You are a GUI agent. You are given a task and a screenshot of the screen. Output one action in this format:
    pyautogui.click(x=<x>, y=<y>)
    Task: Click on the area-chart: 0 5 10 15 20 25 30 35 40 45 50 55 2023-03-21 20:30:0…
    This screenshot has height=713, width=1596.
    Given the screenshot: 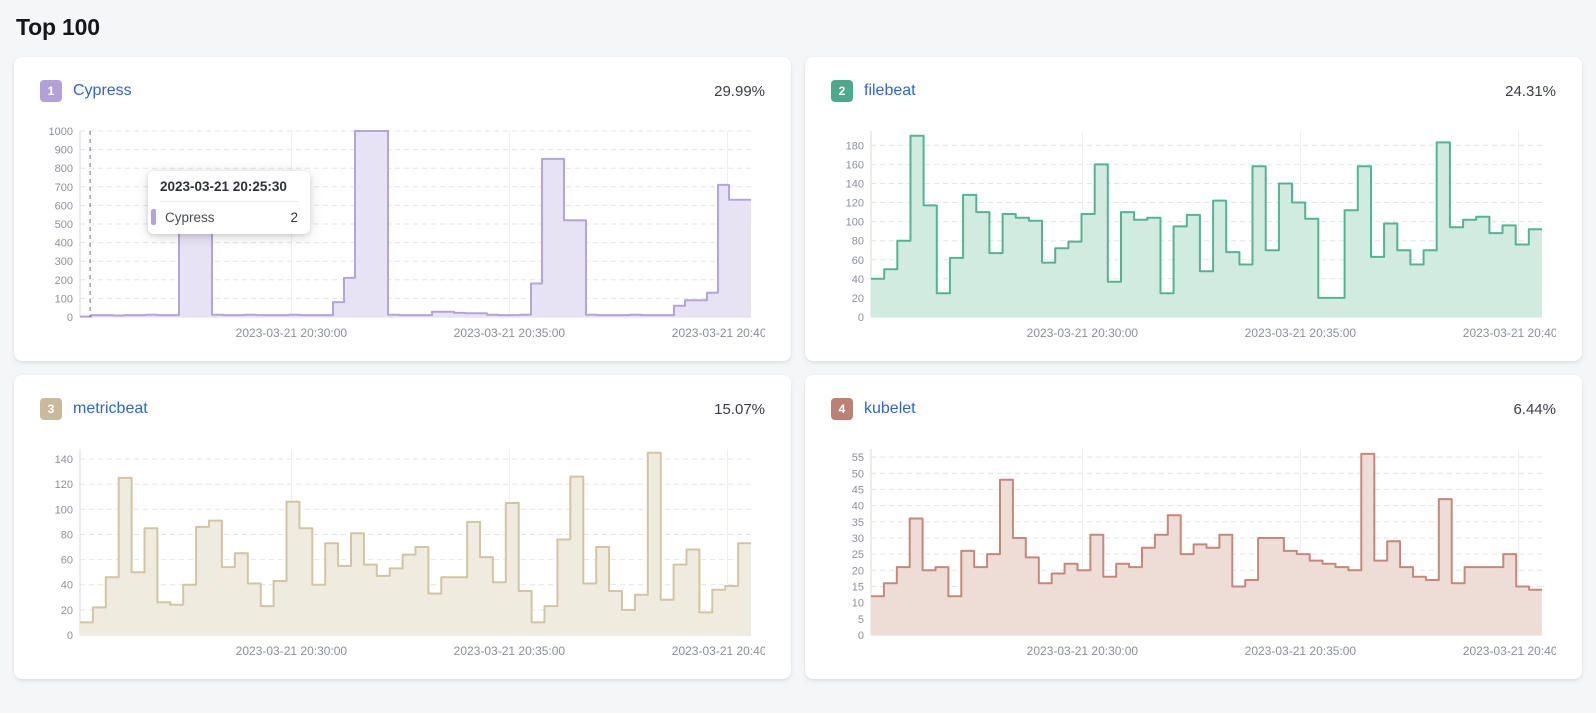 What is the action you would take?
    pyautogui.click(x=1203, y=551)
    